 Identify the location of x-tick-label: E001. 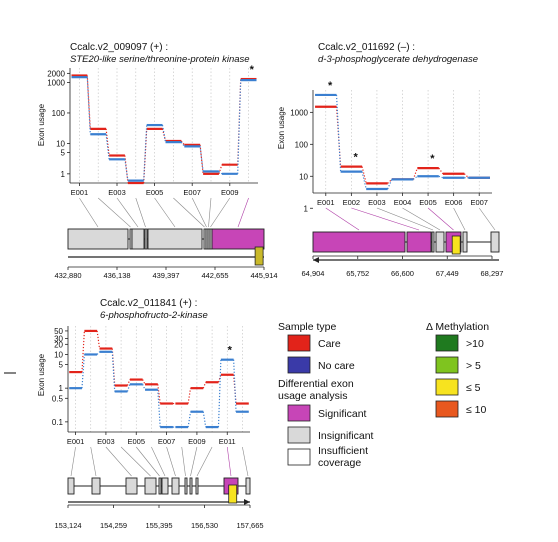
(80, 192).